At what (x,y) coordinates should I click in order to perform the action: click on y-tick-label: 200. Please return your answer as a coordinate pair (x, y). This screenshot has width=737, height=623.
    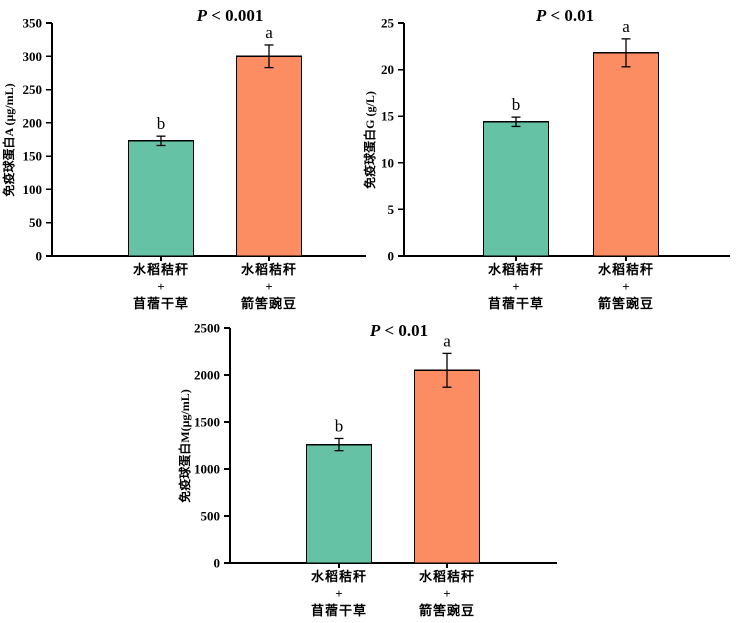
    Looking at the image, I should click on (33, 122).